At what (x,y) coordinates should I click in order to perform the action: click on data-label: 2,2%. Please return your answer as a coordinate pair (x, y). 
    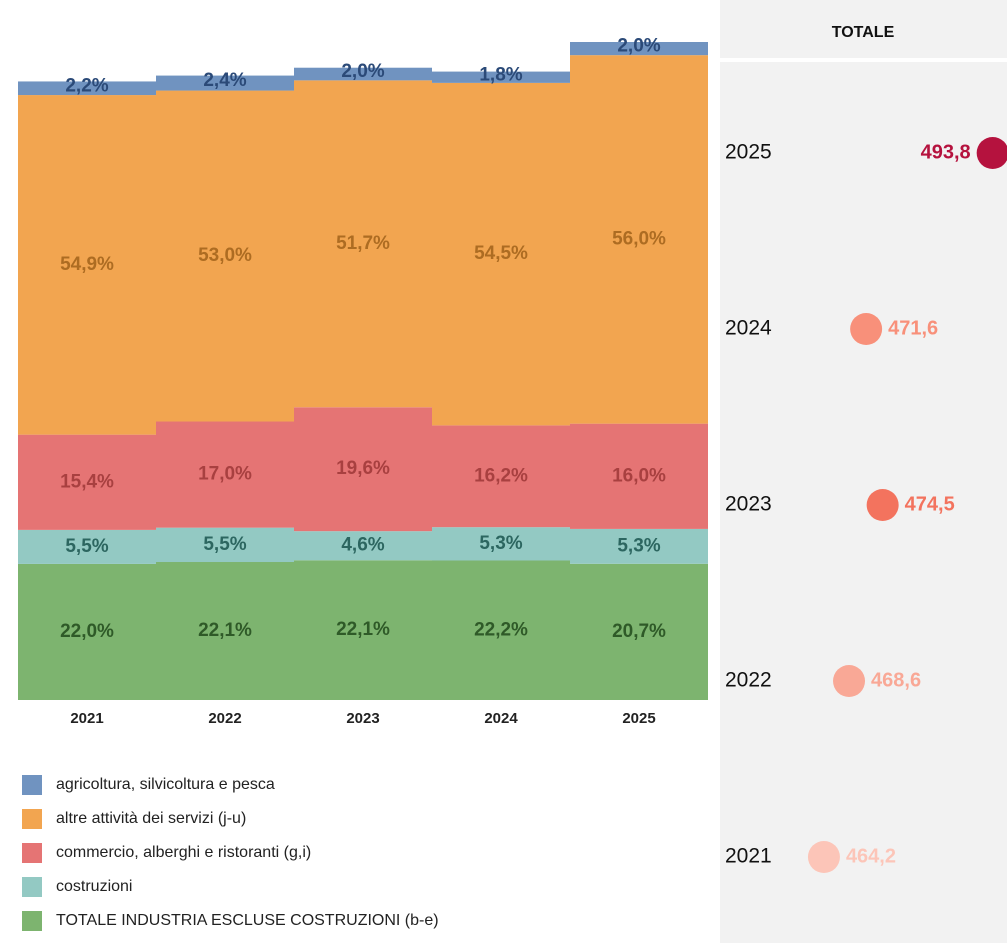
    Looking at the image, I should click on (86, 85).